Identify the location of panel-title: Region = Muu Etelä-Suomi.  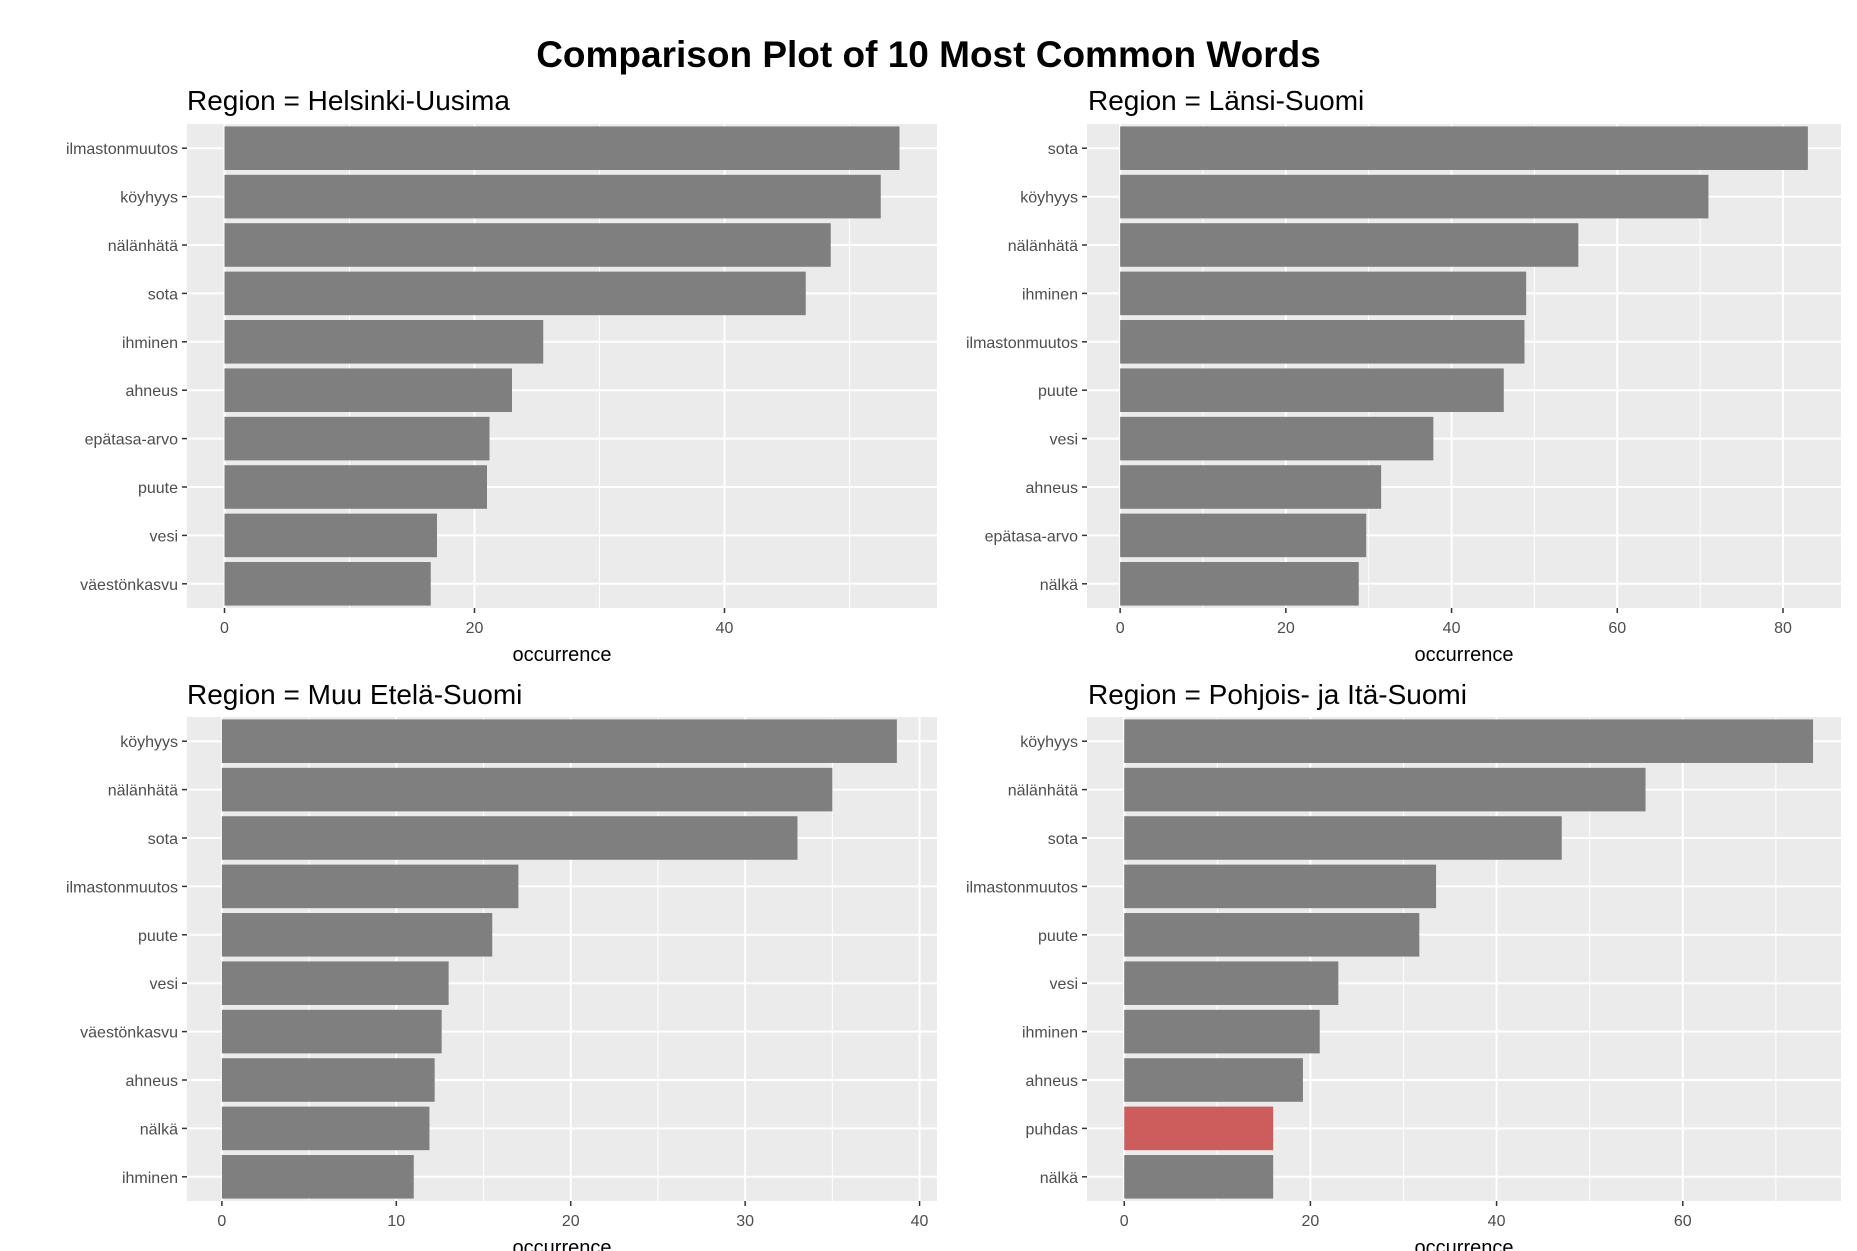
(354, 694).